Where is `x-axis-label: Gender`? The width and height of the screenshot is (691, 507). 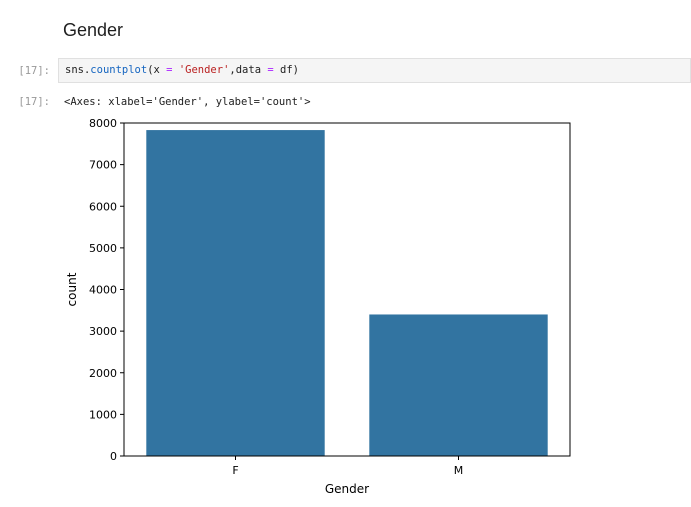
x-axis-label: Gender is located at coordinates (347, 489).